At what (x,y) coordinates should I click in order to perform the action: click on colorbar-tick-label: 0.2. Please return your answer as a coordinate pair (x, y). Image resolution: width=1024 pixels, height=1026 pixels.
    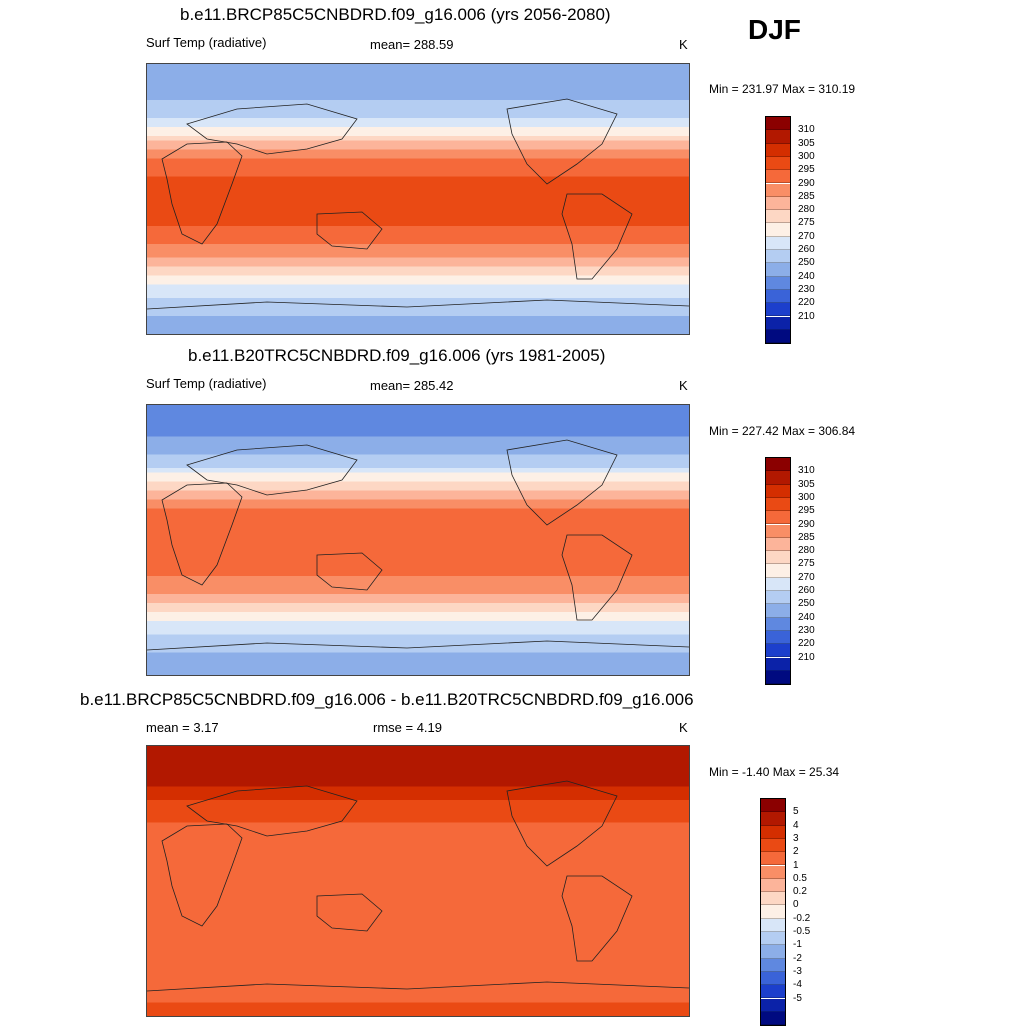
    Looking at the image, I should click on (800, 892).